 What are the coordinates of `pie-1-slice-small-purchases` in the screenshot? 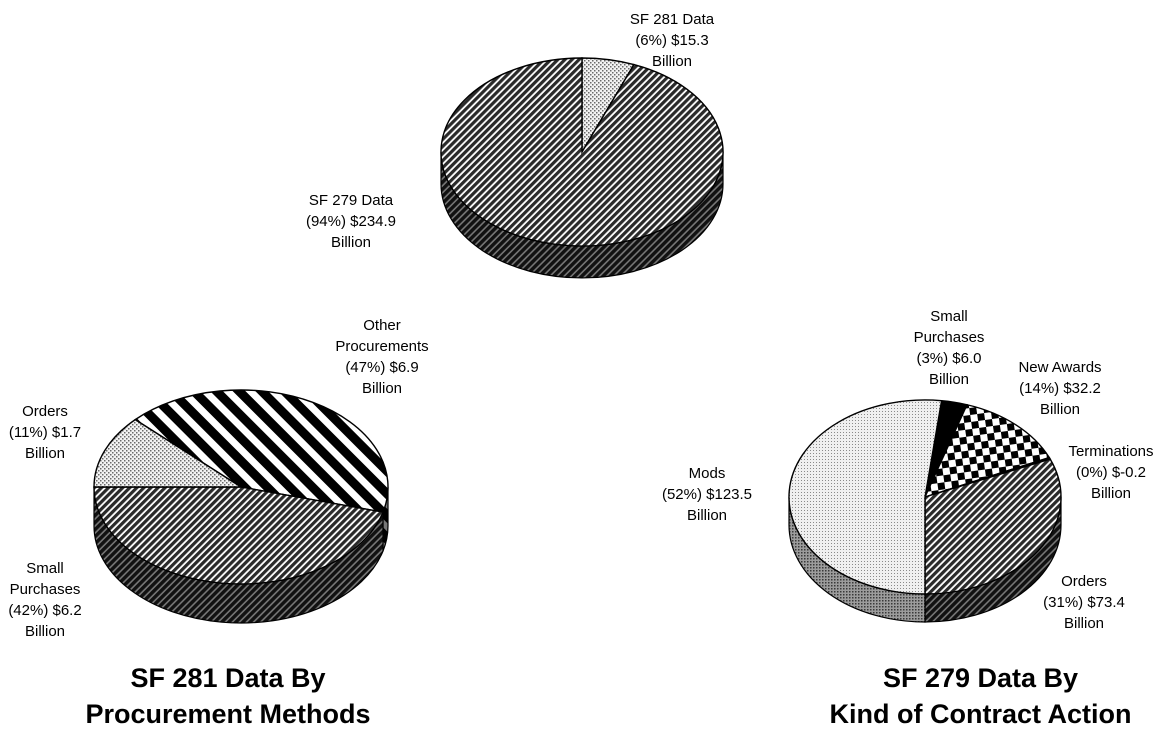 It's located at (238, 535).